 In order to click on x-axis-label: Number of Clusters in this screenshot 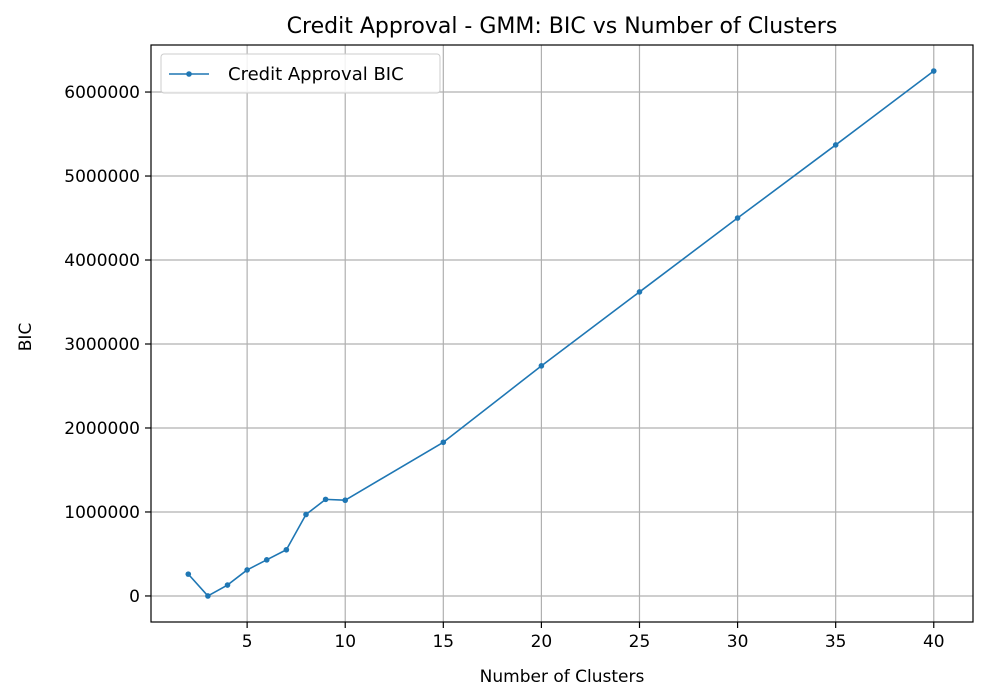, I will do `click(562, 677)`.